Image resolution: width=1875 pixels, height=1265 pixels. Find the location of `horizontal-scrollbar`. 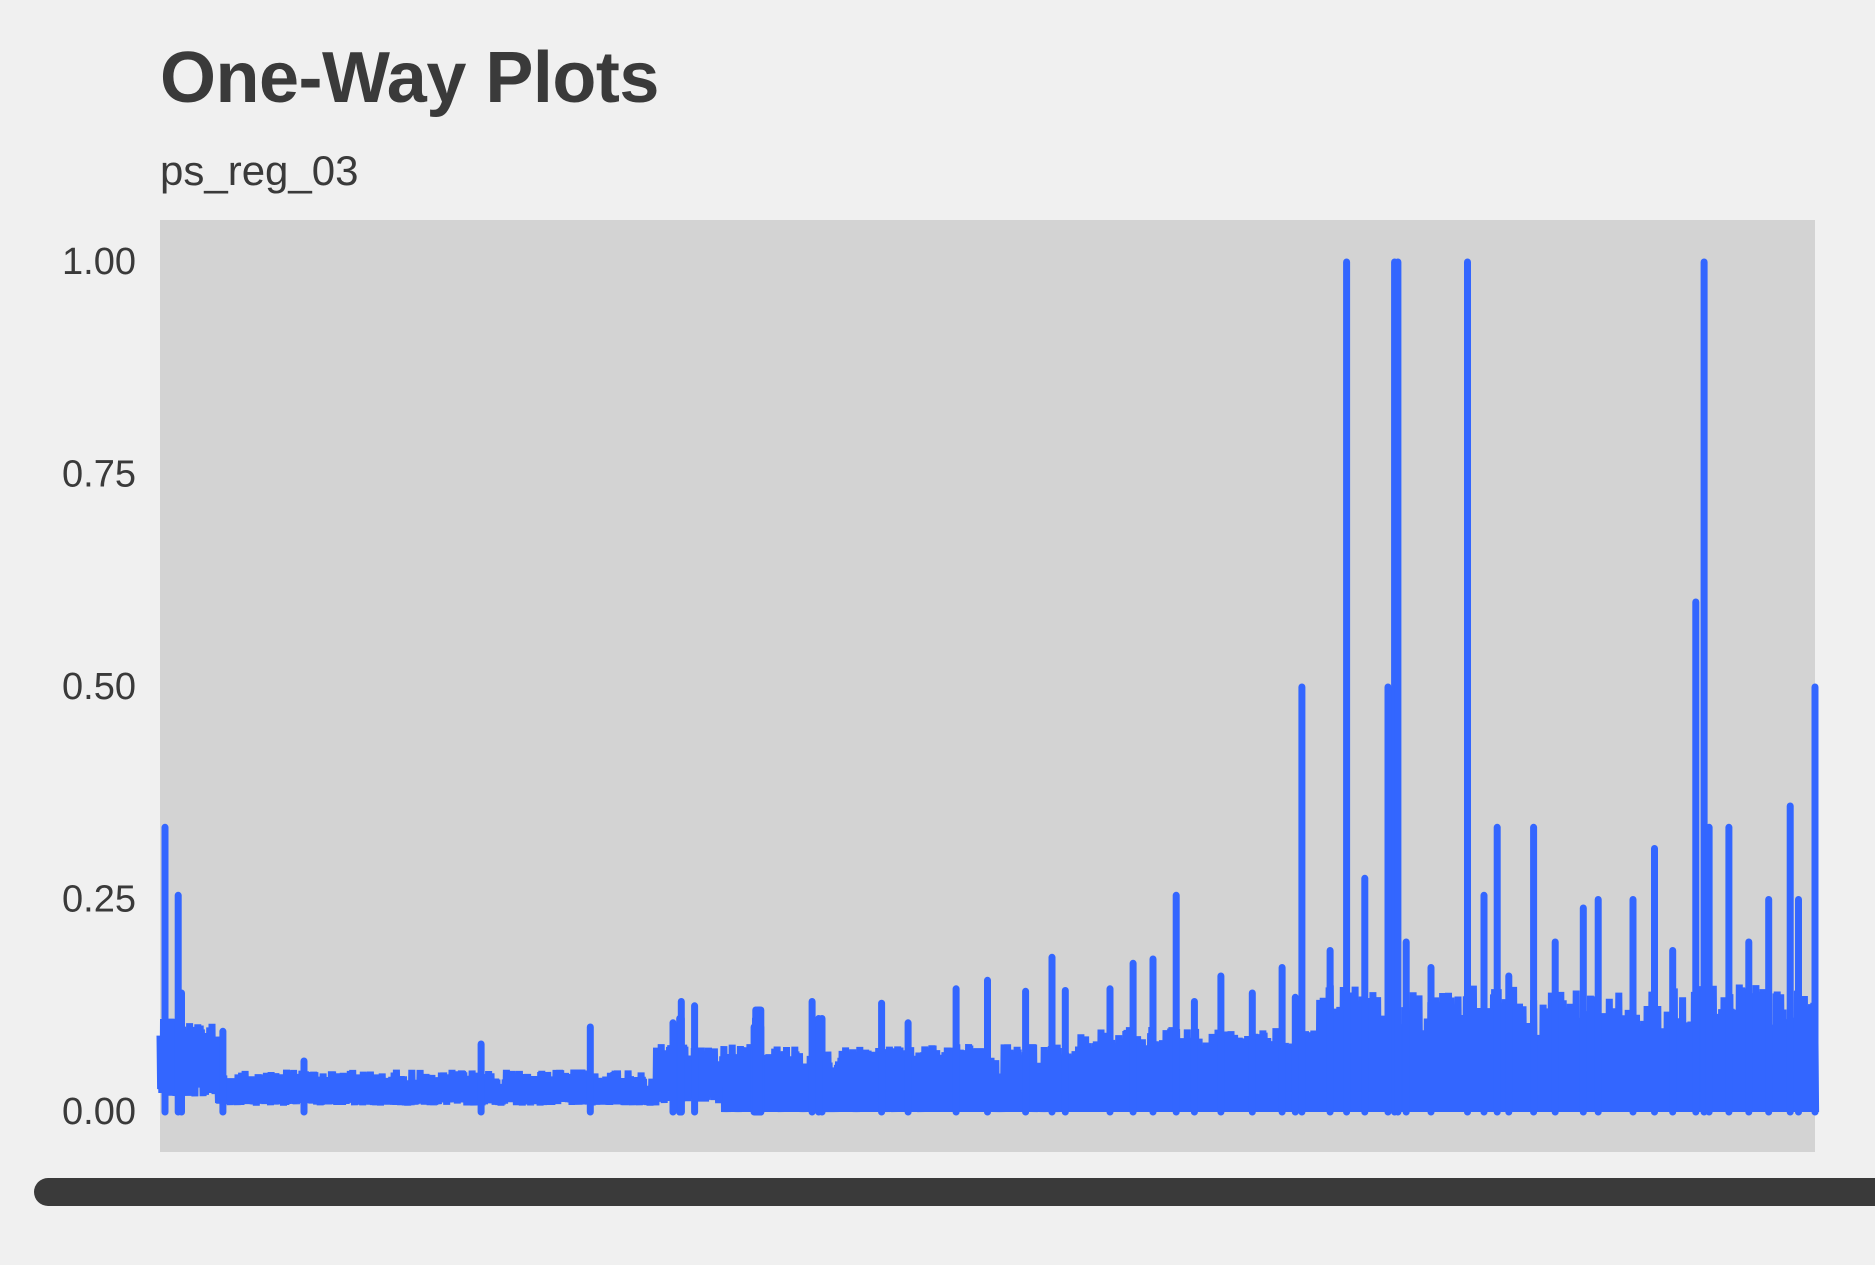

horizontal-scrollbar is located at coordinates (954, 1192).